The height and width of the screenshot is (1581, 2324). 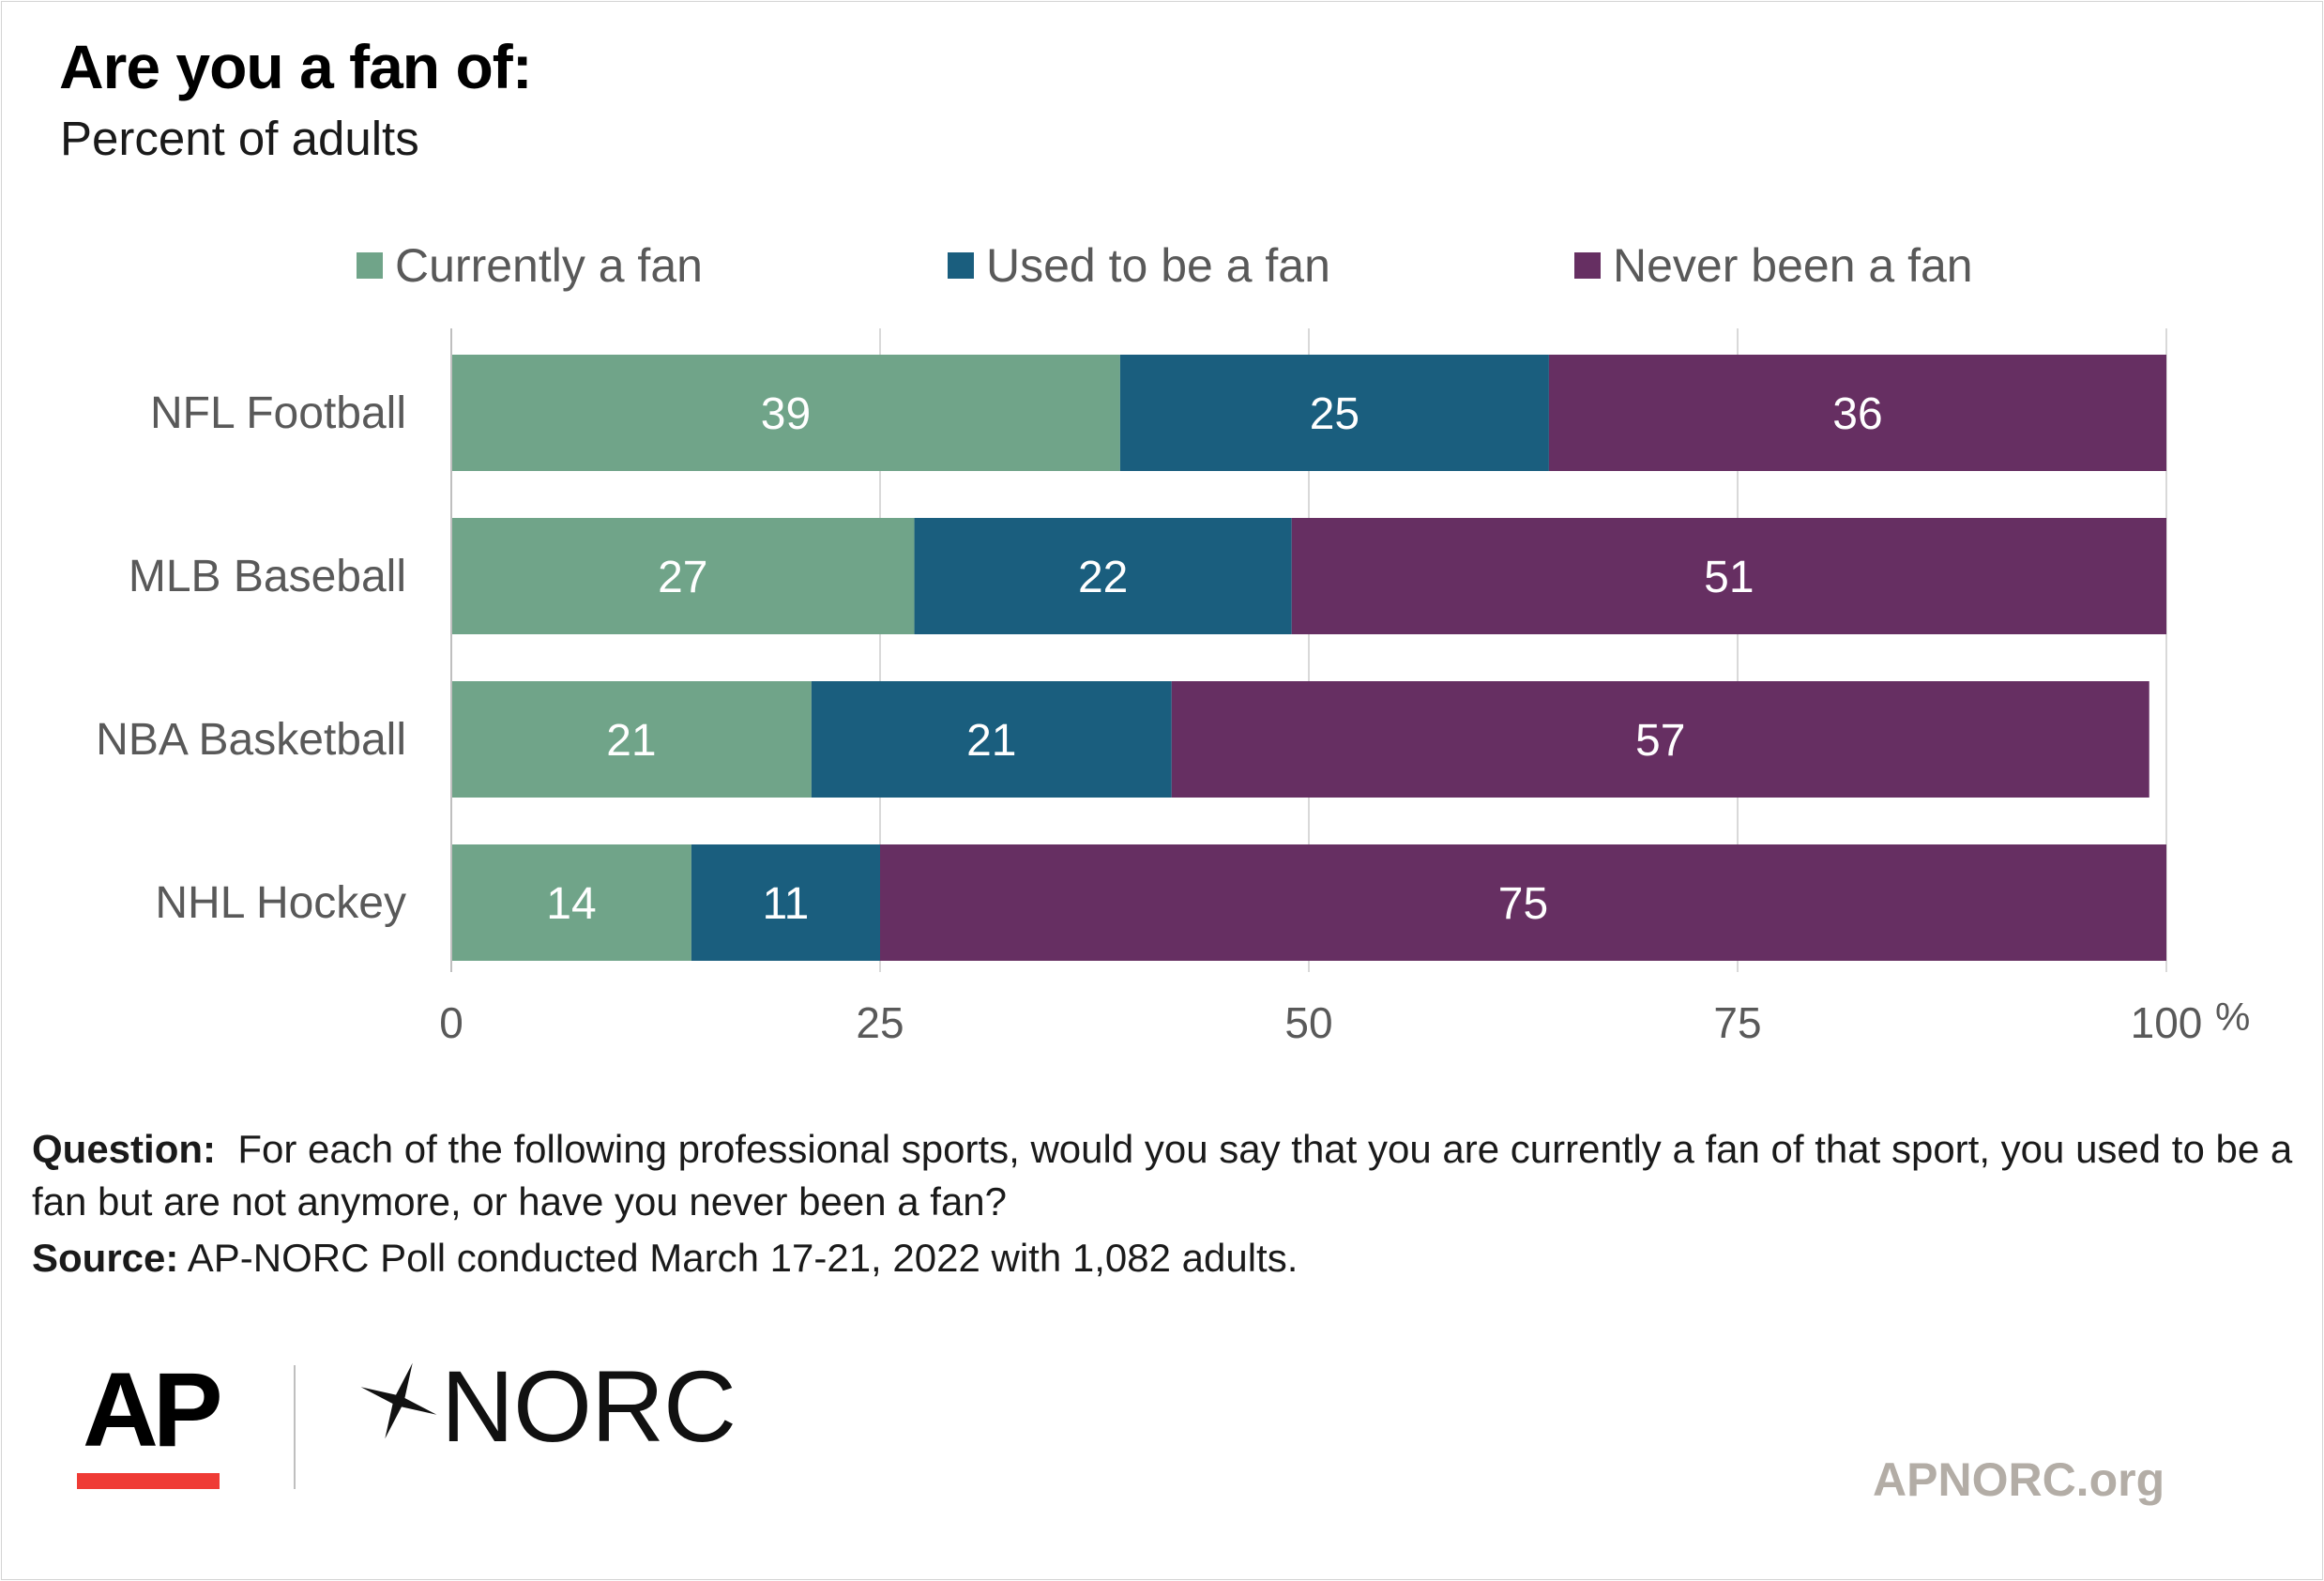 What do you see at coordinates (1158, 265) in the screenshot?
I see `legend-label-used-to-be: Used to be a fan` at bounding box center [1158, 265].